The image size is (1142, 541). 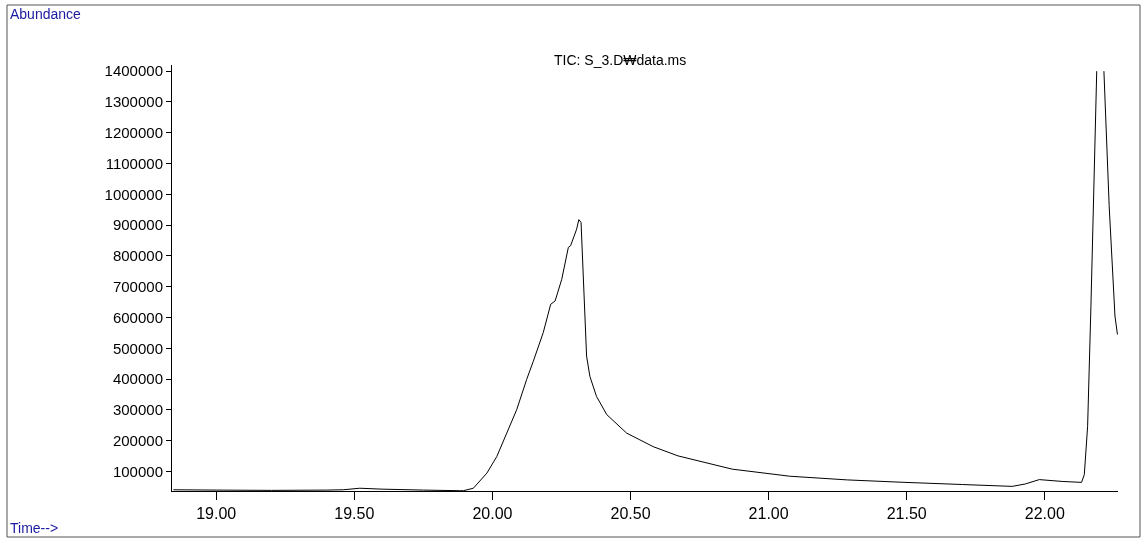 What do you see at coordinates (137, 410) in the screenshot?
I see `y-tick-label: 300000` at bounding box center [137, 410].